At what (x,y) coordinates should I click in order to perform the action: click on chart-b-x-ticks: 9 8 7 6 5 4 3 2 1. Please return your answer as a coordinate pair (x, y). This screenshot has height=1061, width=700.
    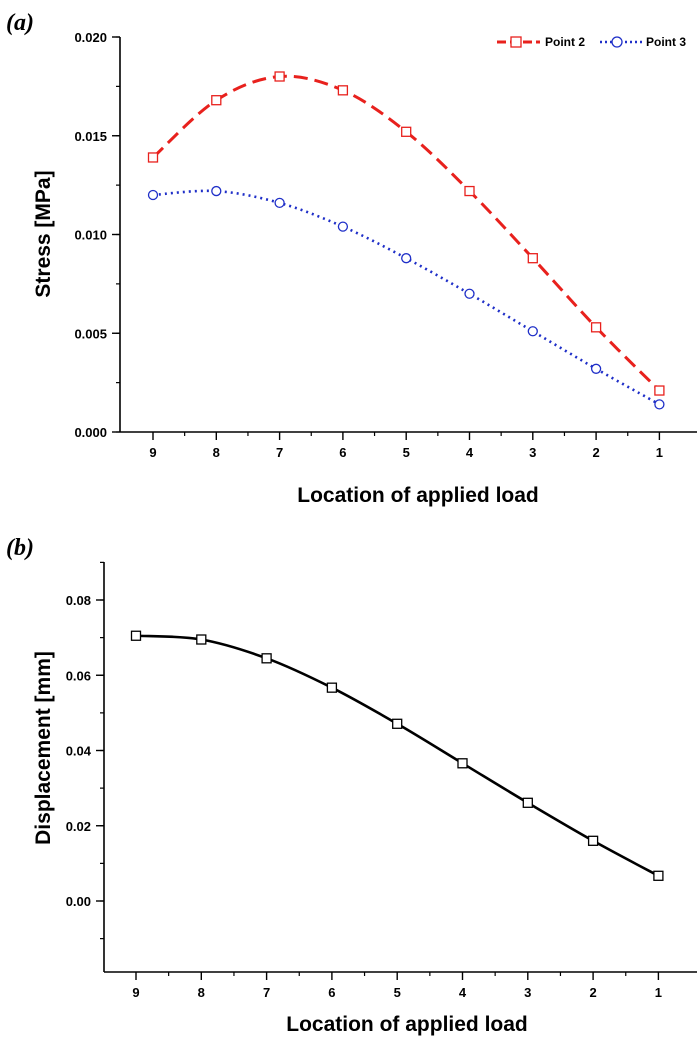
    Looking at the image, I should click on (397, 986).